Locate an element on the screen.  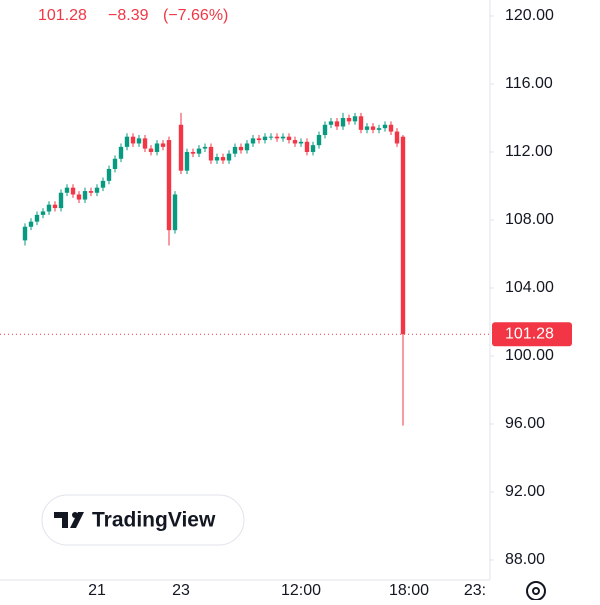
x-tick-label: 21 is located at coordinates (97, 590).